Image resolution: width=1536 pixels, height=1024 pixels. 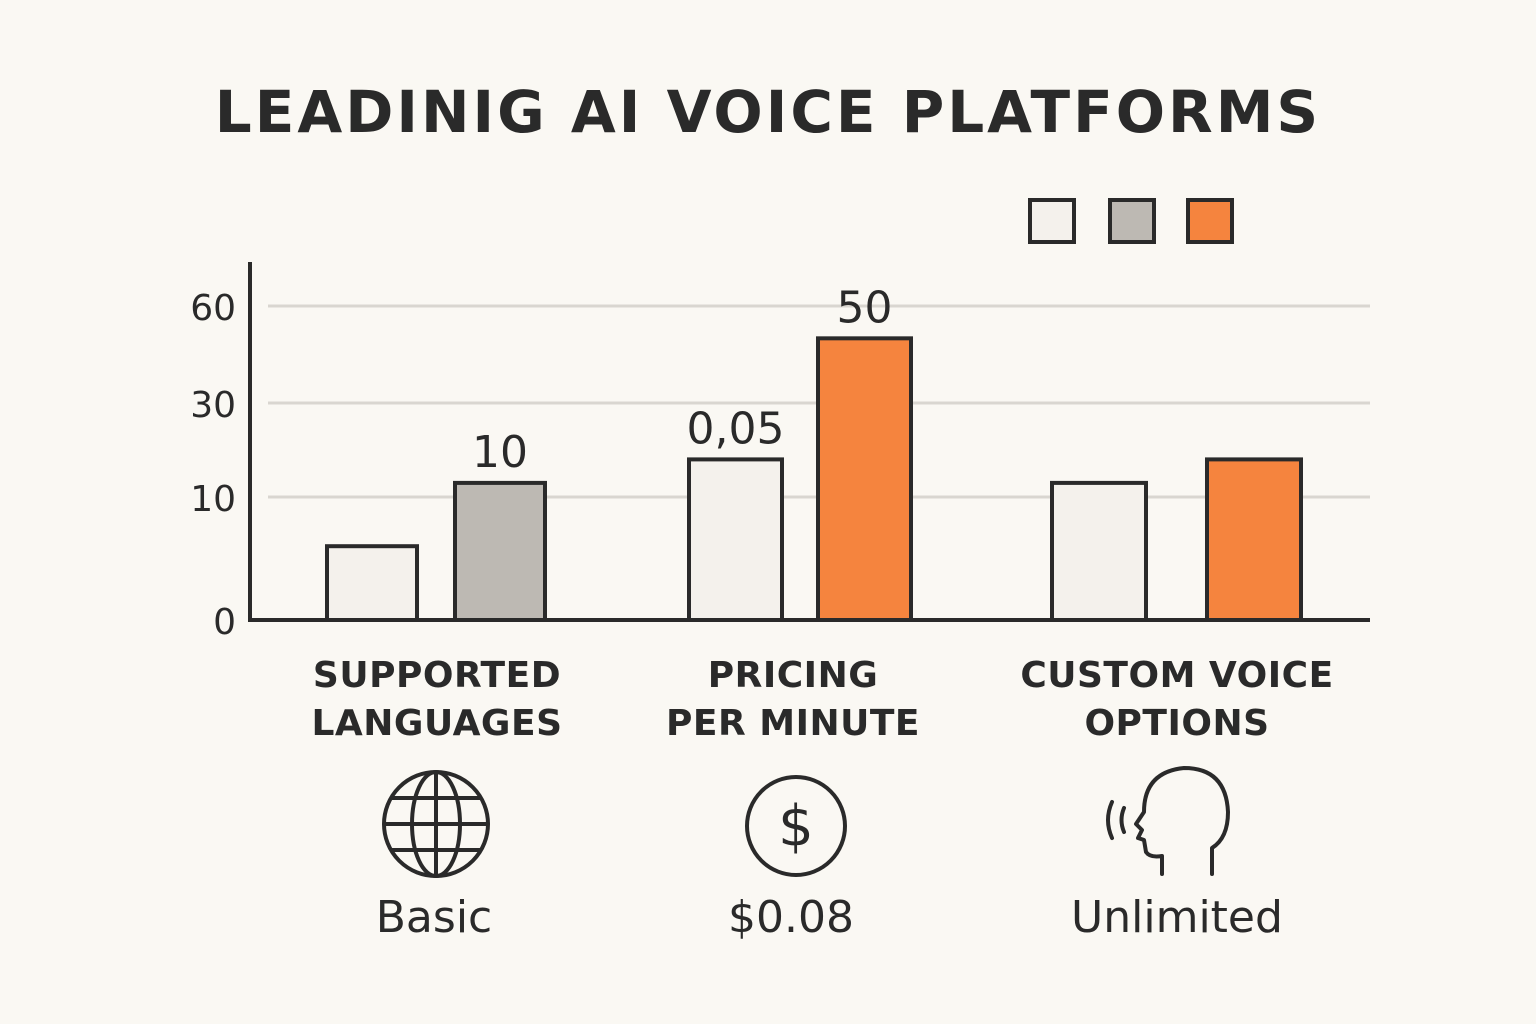 What do you see at coordinates (224, 622) in the screenshot?
I see `y-tick-label: 0` at bounding box center [224, 622].